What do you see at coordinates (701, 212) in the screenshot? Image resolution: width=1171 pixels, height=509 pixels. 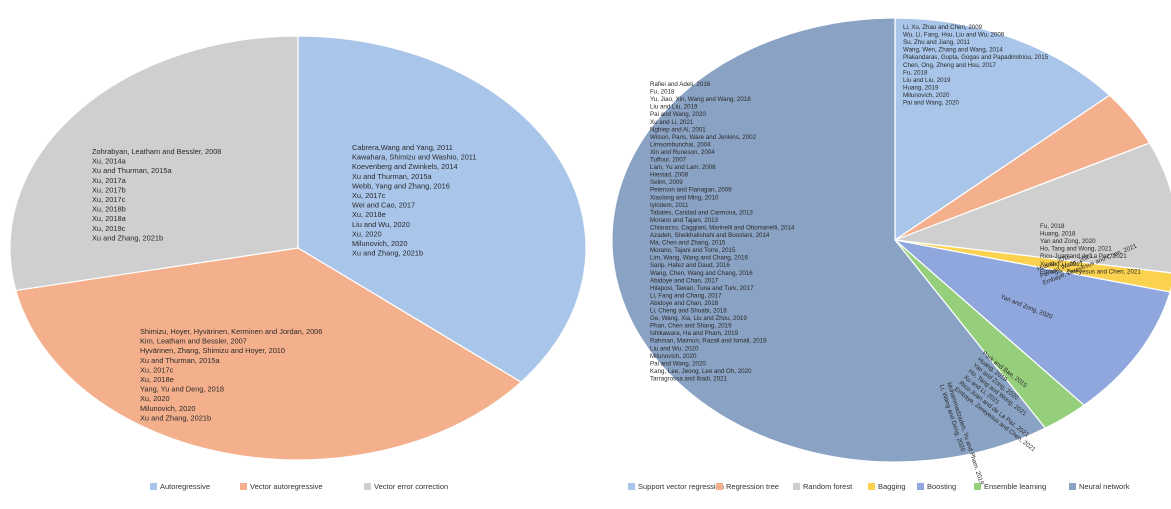 I see `slice-label: Tabales, Caridad and Carmona, 2013` at bounding box center [701, 212].